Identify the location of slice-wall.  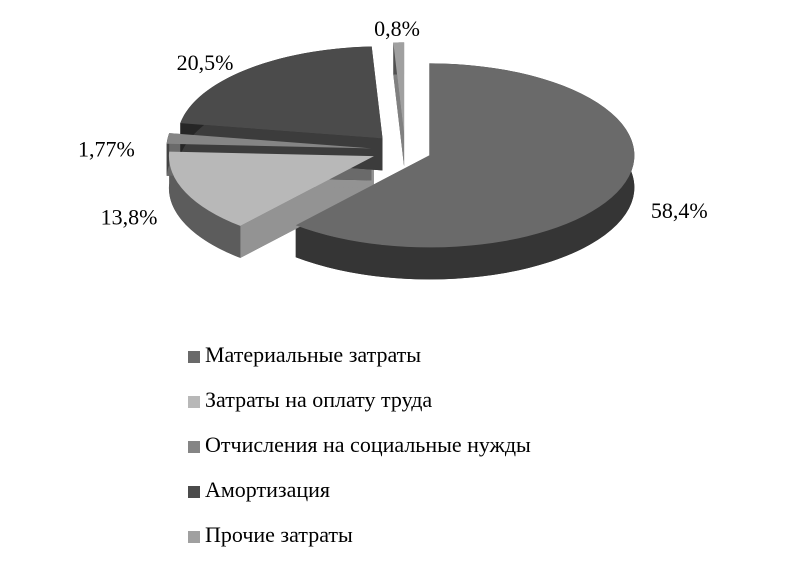
(204, 204).